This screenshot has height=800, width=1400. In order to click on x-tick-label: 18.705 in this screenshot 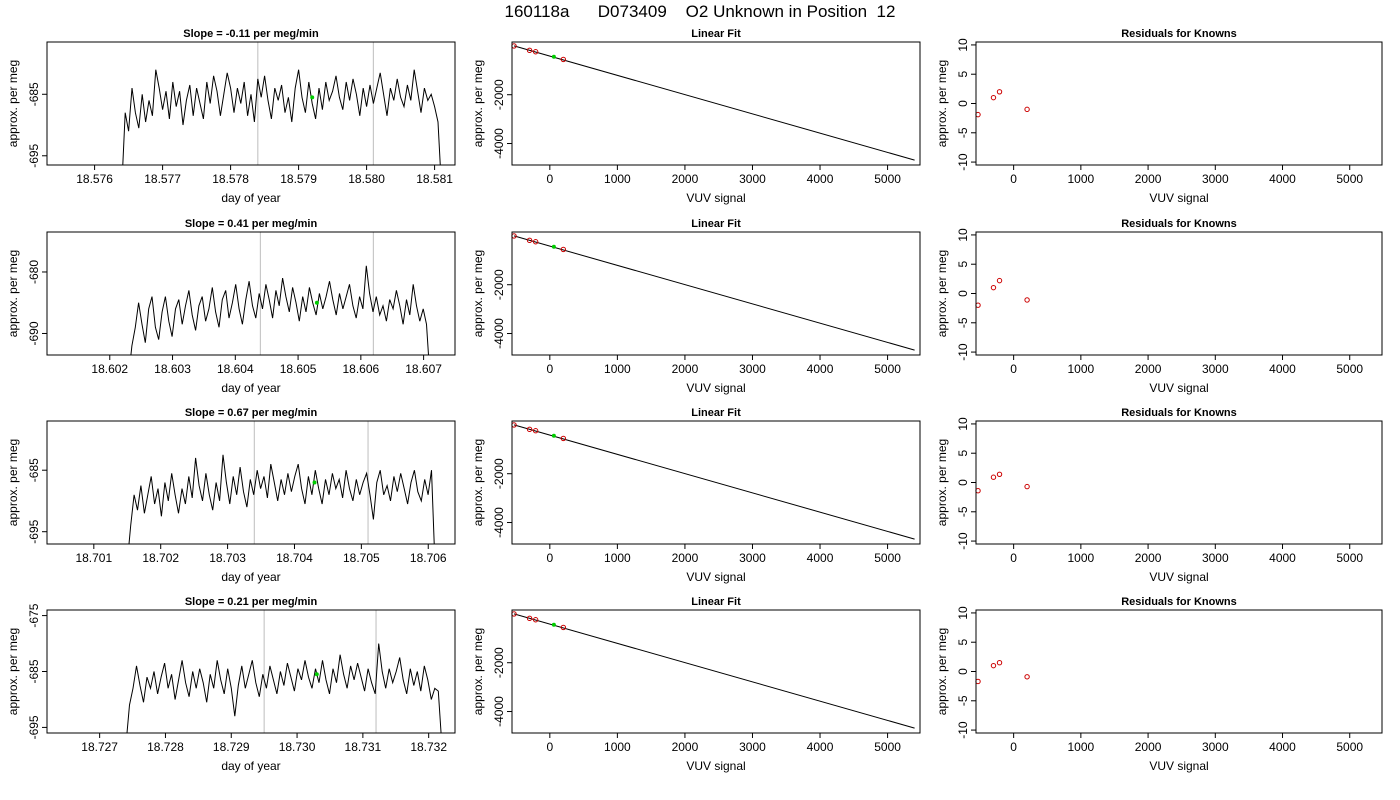, I will do `click(361, 558)`.